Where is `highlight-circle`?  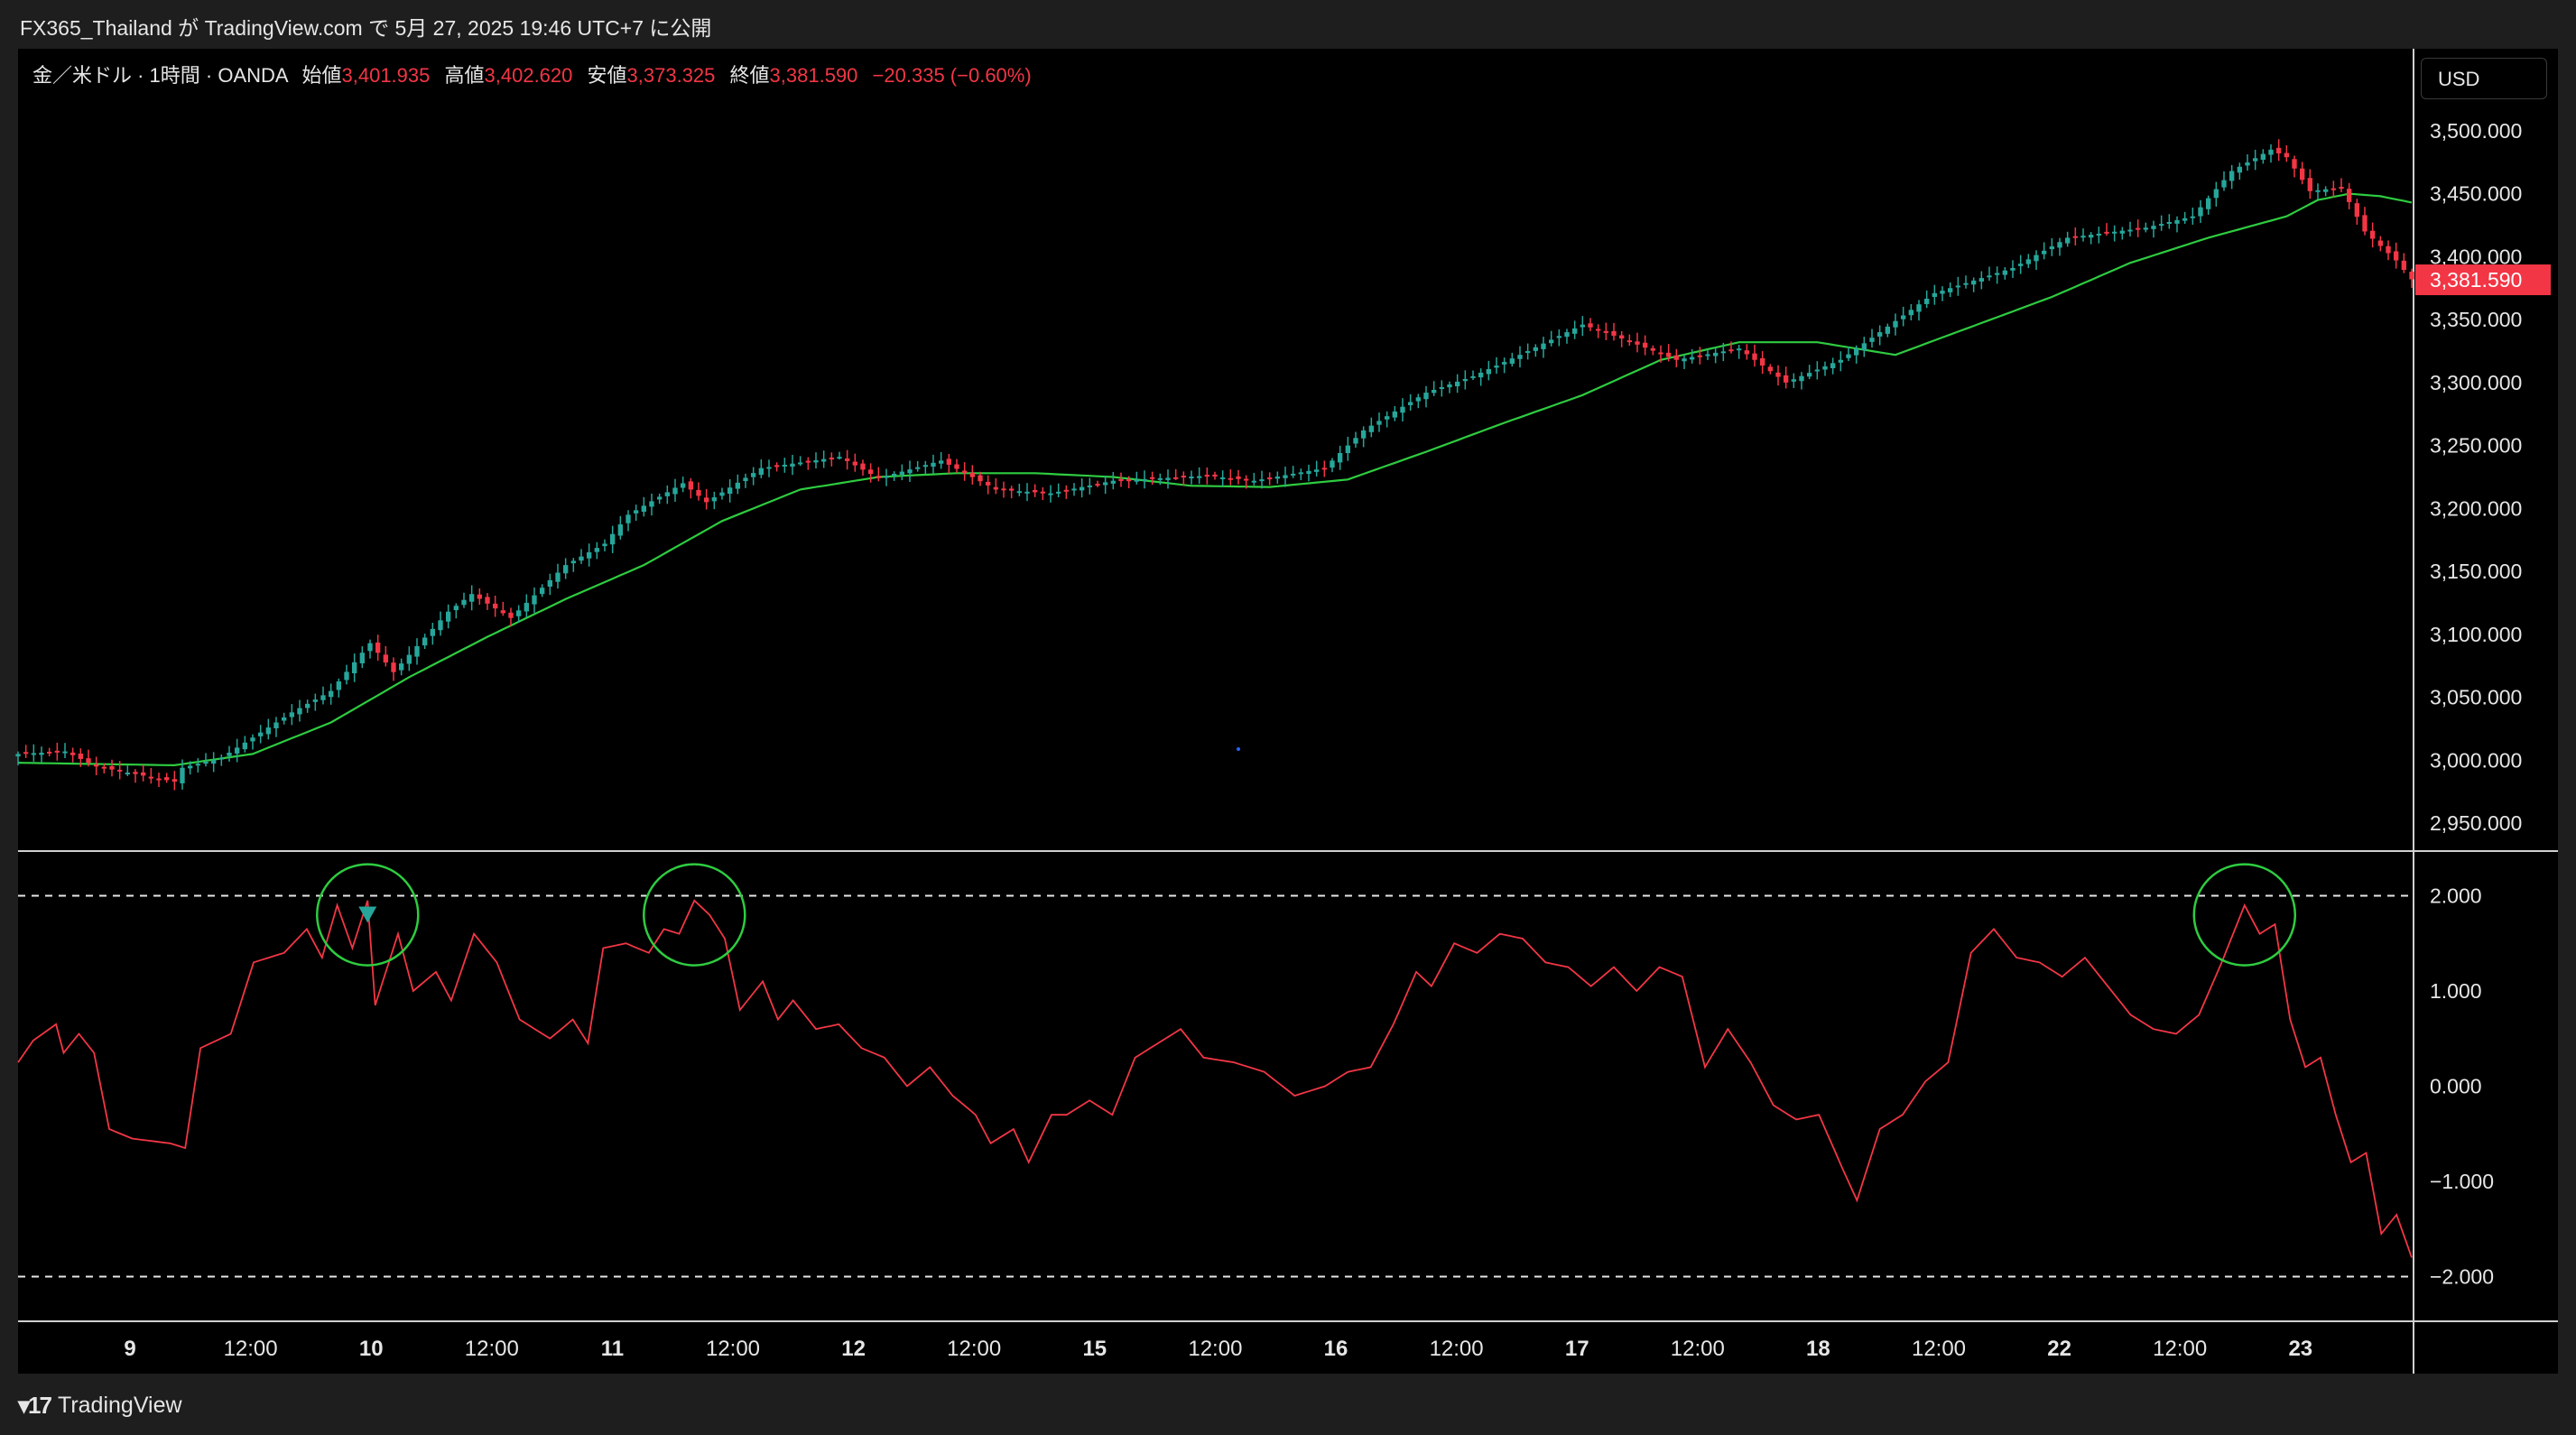 highlight-circle is located at coordinates (2244, 915).